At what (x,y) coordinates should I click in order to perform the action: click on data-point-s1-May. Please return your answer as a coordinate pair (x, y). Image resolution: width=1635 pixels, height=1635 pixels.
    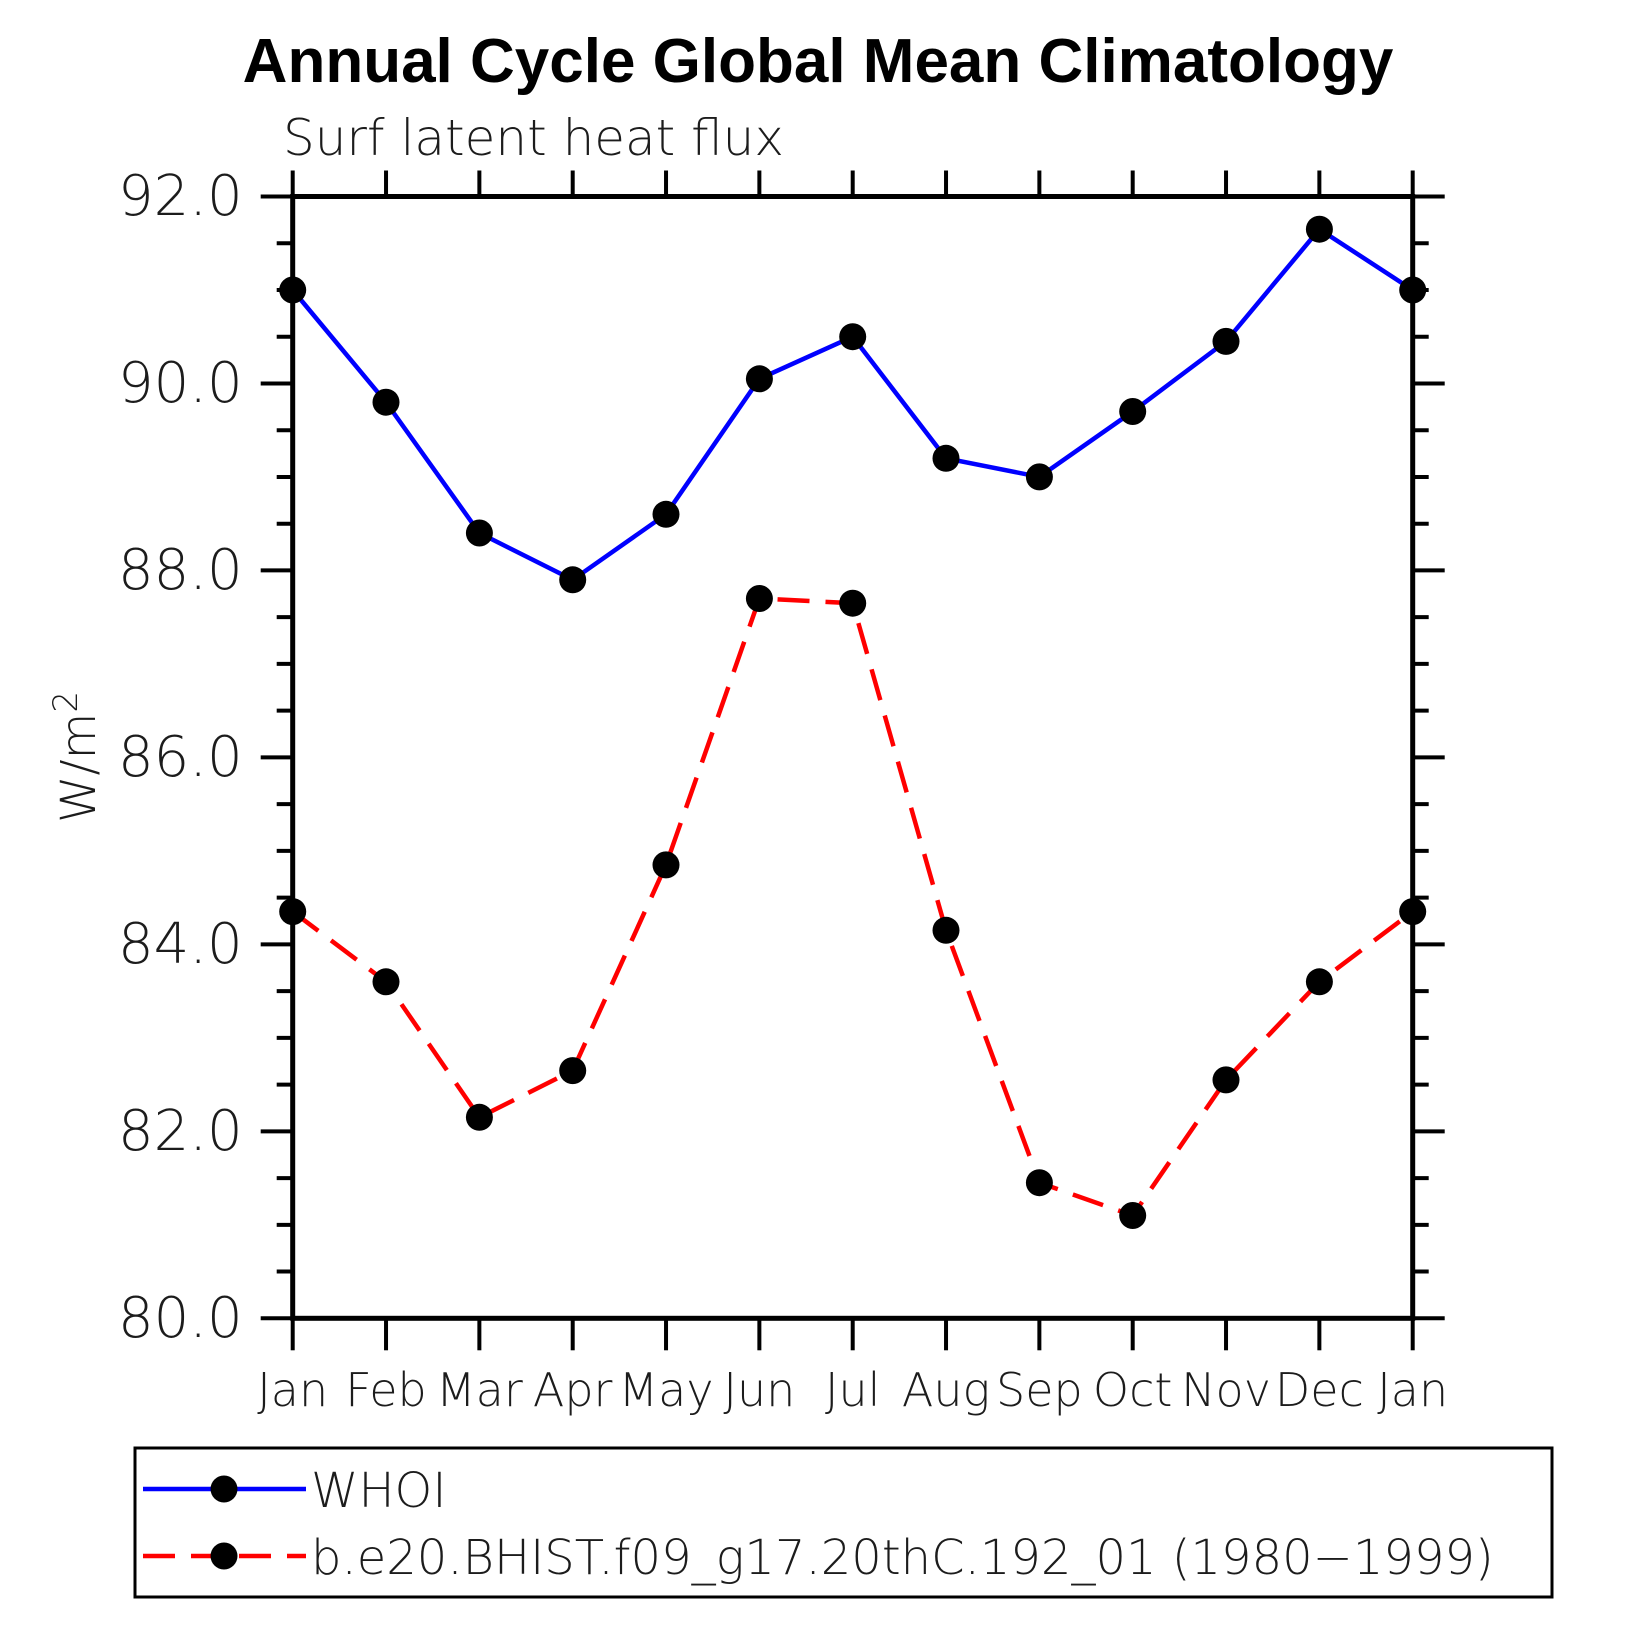
    Looking at the image, I should click on (666, 865).